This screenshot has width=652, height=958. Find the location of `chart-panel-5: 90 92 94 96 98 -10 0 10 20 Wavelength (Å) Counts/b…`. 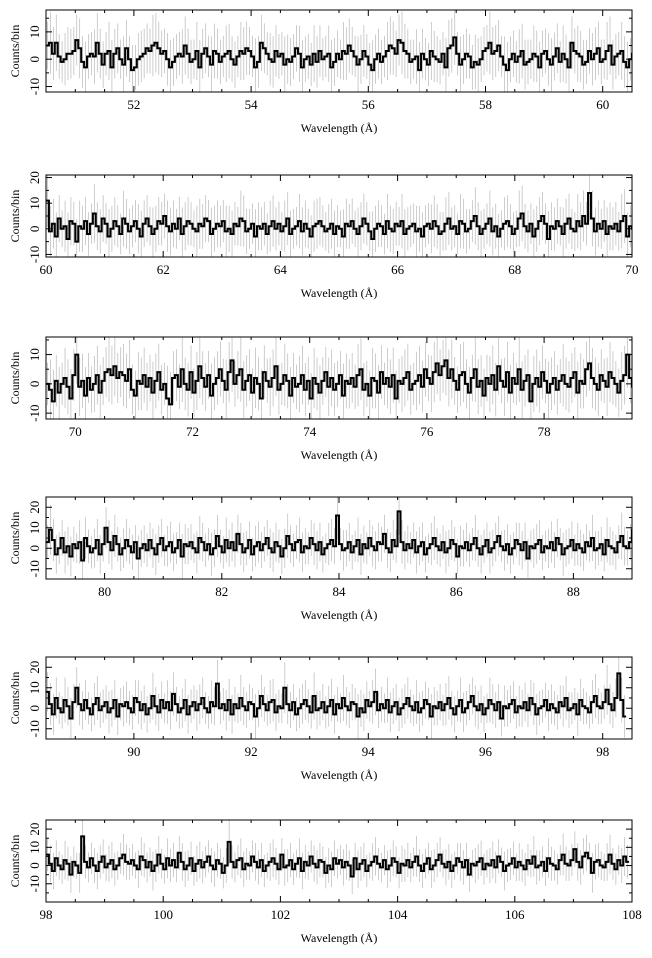

chart-panel-5: 90 92 94 96 98 -10 0 10 20 Wavelength (Å) Counts/b… is located at coordinates (320, 719).